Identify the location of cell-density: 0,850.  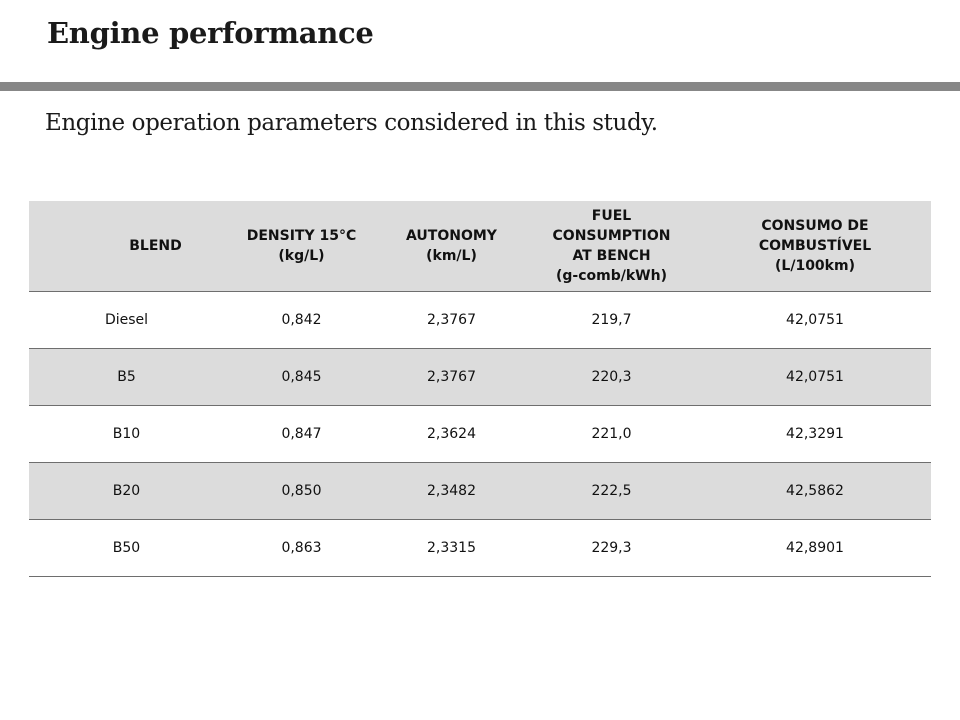
(301, 491).